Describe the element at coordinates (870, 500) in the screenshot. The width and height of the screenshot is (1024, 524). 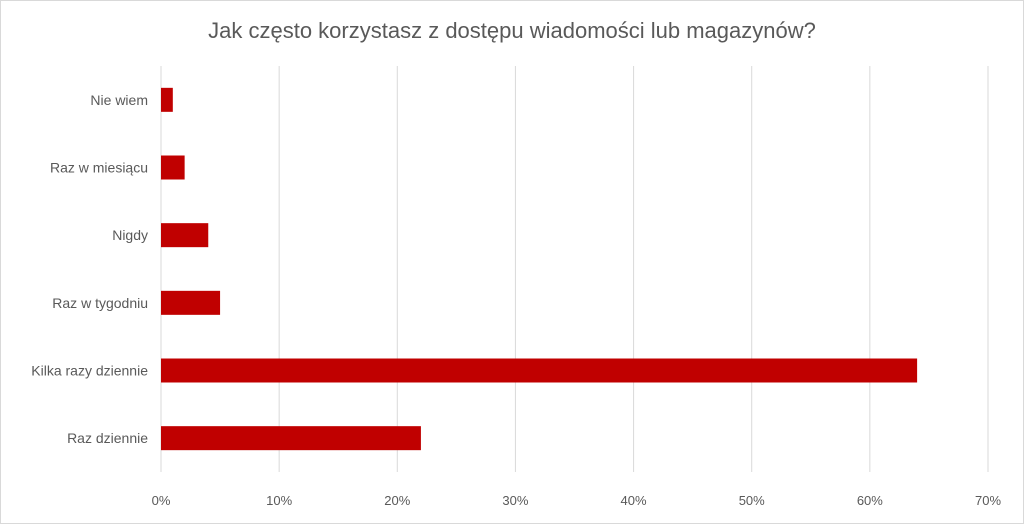
I see `x-tick-label: 60%` at that location.